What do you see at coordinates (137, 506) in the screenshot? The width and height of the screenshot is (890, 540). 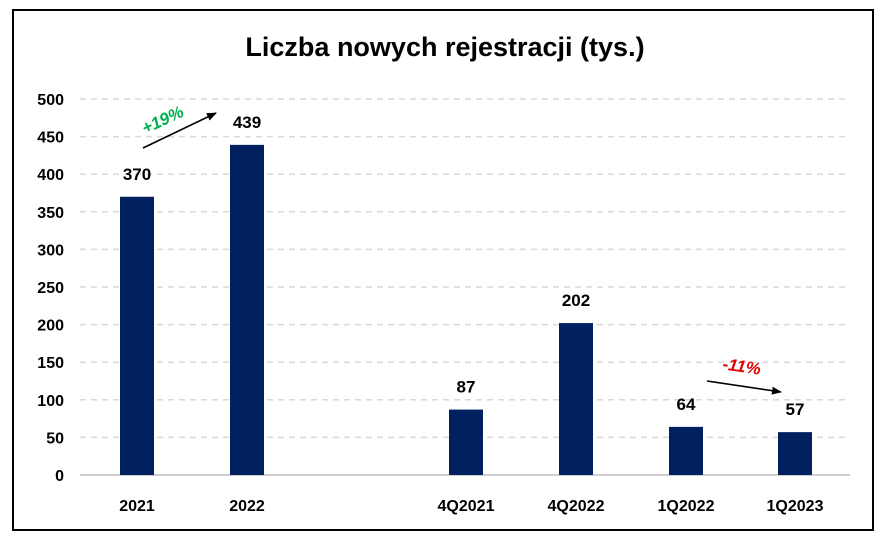 I see `x-tick-label: 2021` at bounding box center [137, 506].